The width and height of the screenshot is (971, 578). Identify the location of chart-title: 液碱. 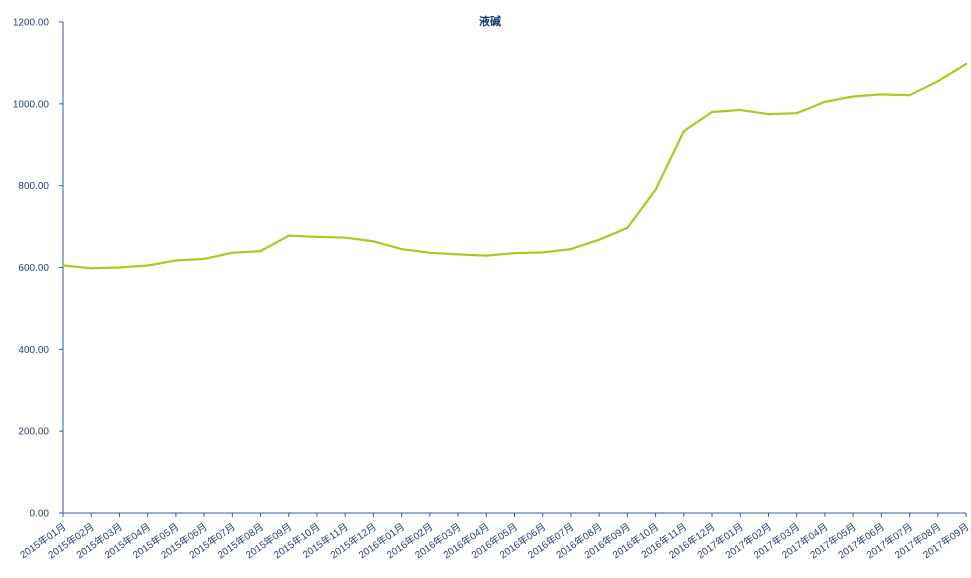
(490, 21).